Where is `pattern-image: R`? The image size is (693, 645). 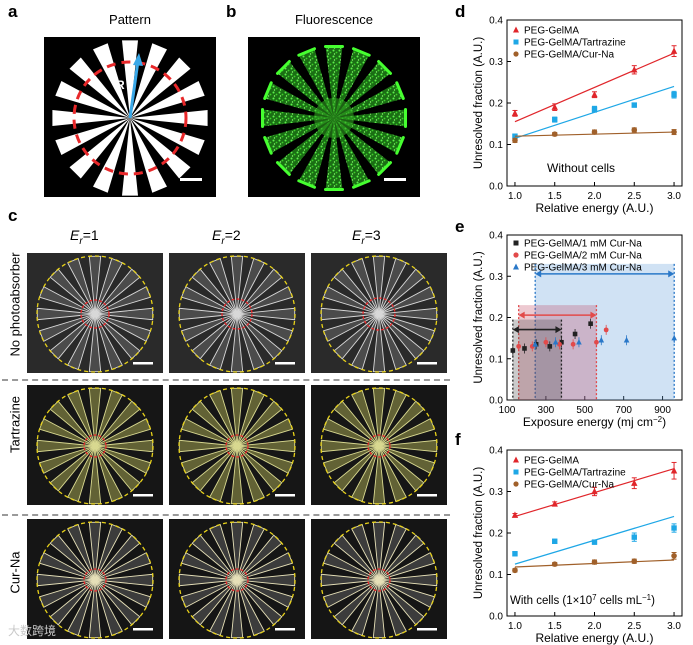 pattern-image: R is located at coordinates (130, 117).